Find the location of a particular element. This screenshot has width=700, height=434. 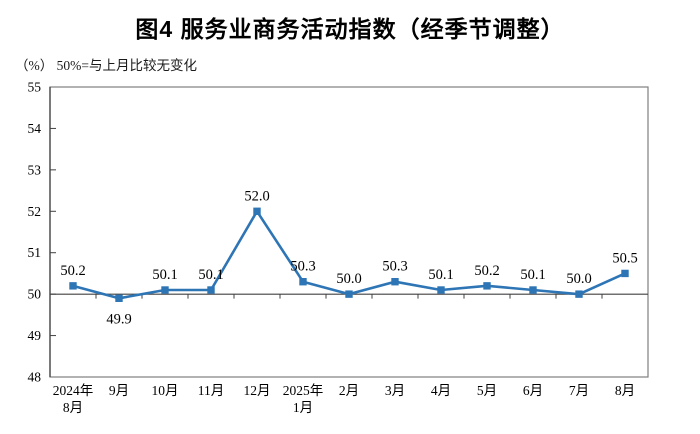

x-axis-label: 11月 is located at coordinates (211, 390).